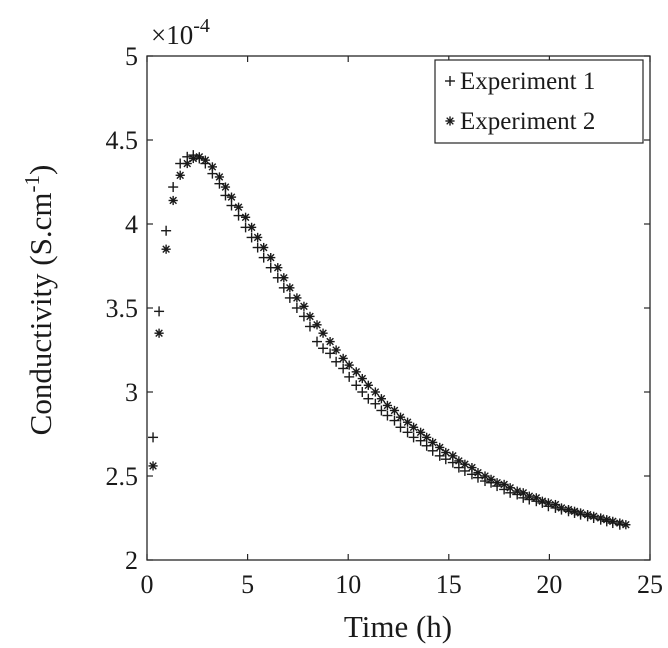  What do you see at coordinates (201, 26) in the screenshot?
I see `y-multiplier-exponent: -4` at bounding box center [201, 26].